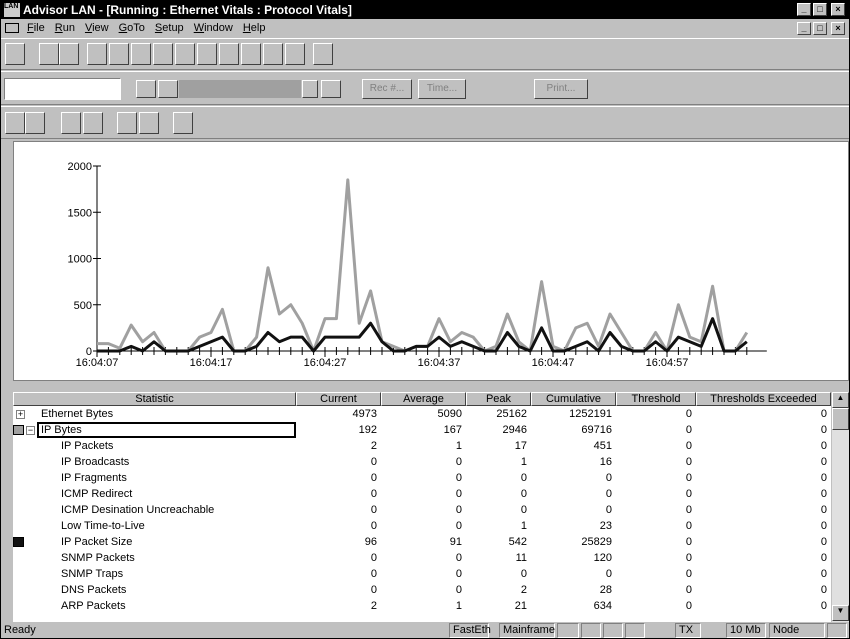 This screenshot has width=850, height=639. Describe the element at coordinates (331, 89) in the screenshot. I see `last-button` at that location.